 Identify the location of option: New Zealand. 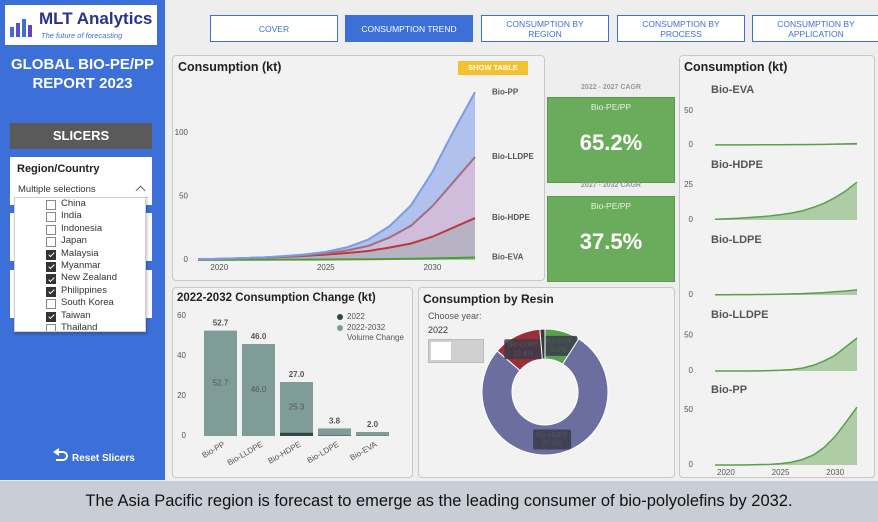
(80, 278).